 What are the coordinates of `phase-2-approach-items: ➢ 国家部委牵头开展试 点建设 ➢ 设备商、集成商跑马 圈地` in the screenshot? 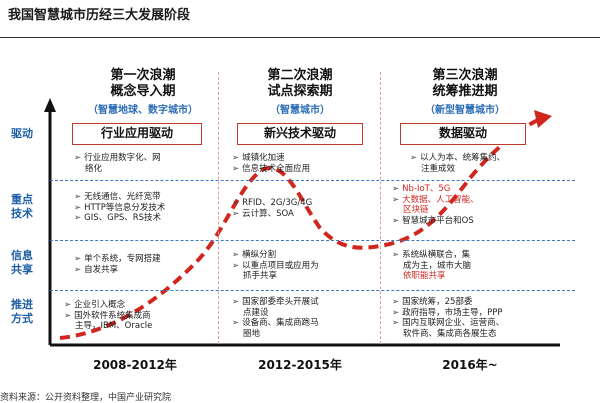 It's located at (275, 318).